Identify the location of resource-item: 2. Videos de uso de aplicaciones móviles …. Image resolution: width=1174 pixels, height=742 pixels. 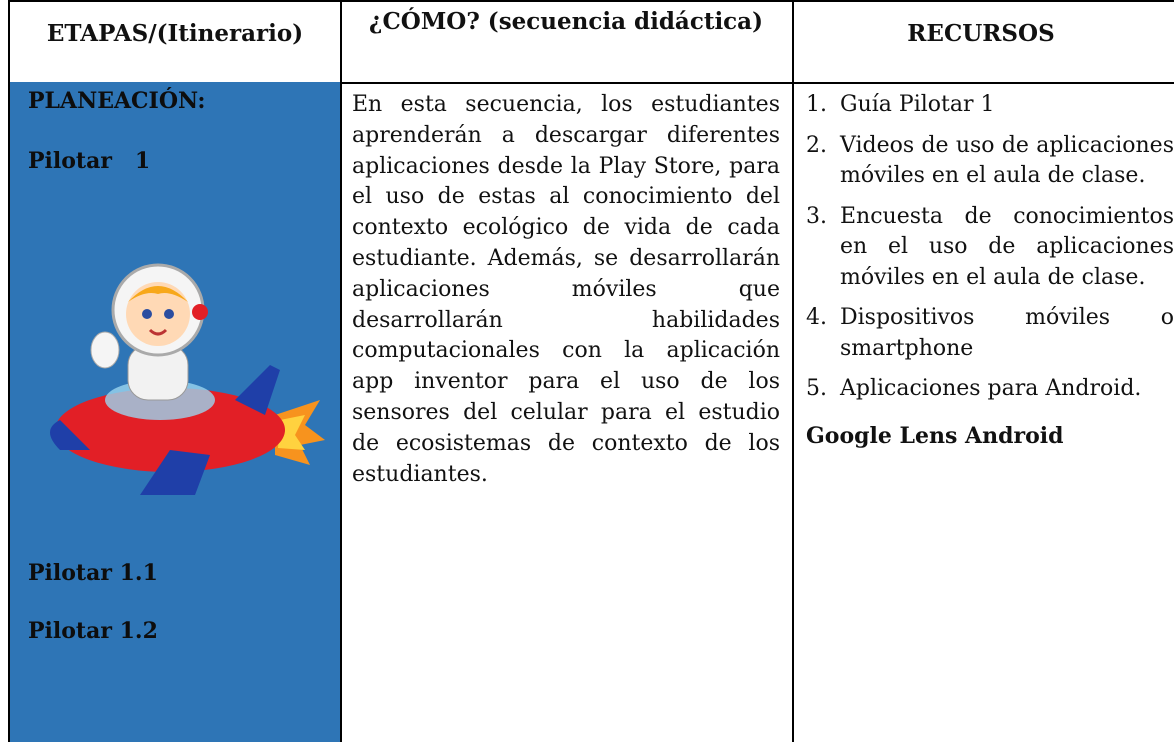
(990, 161).